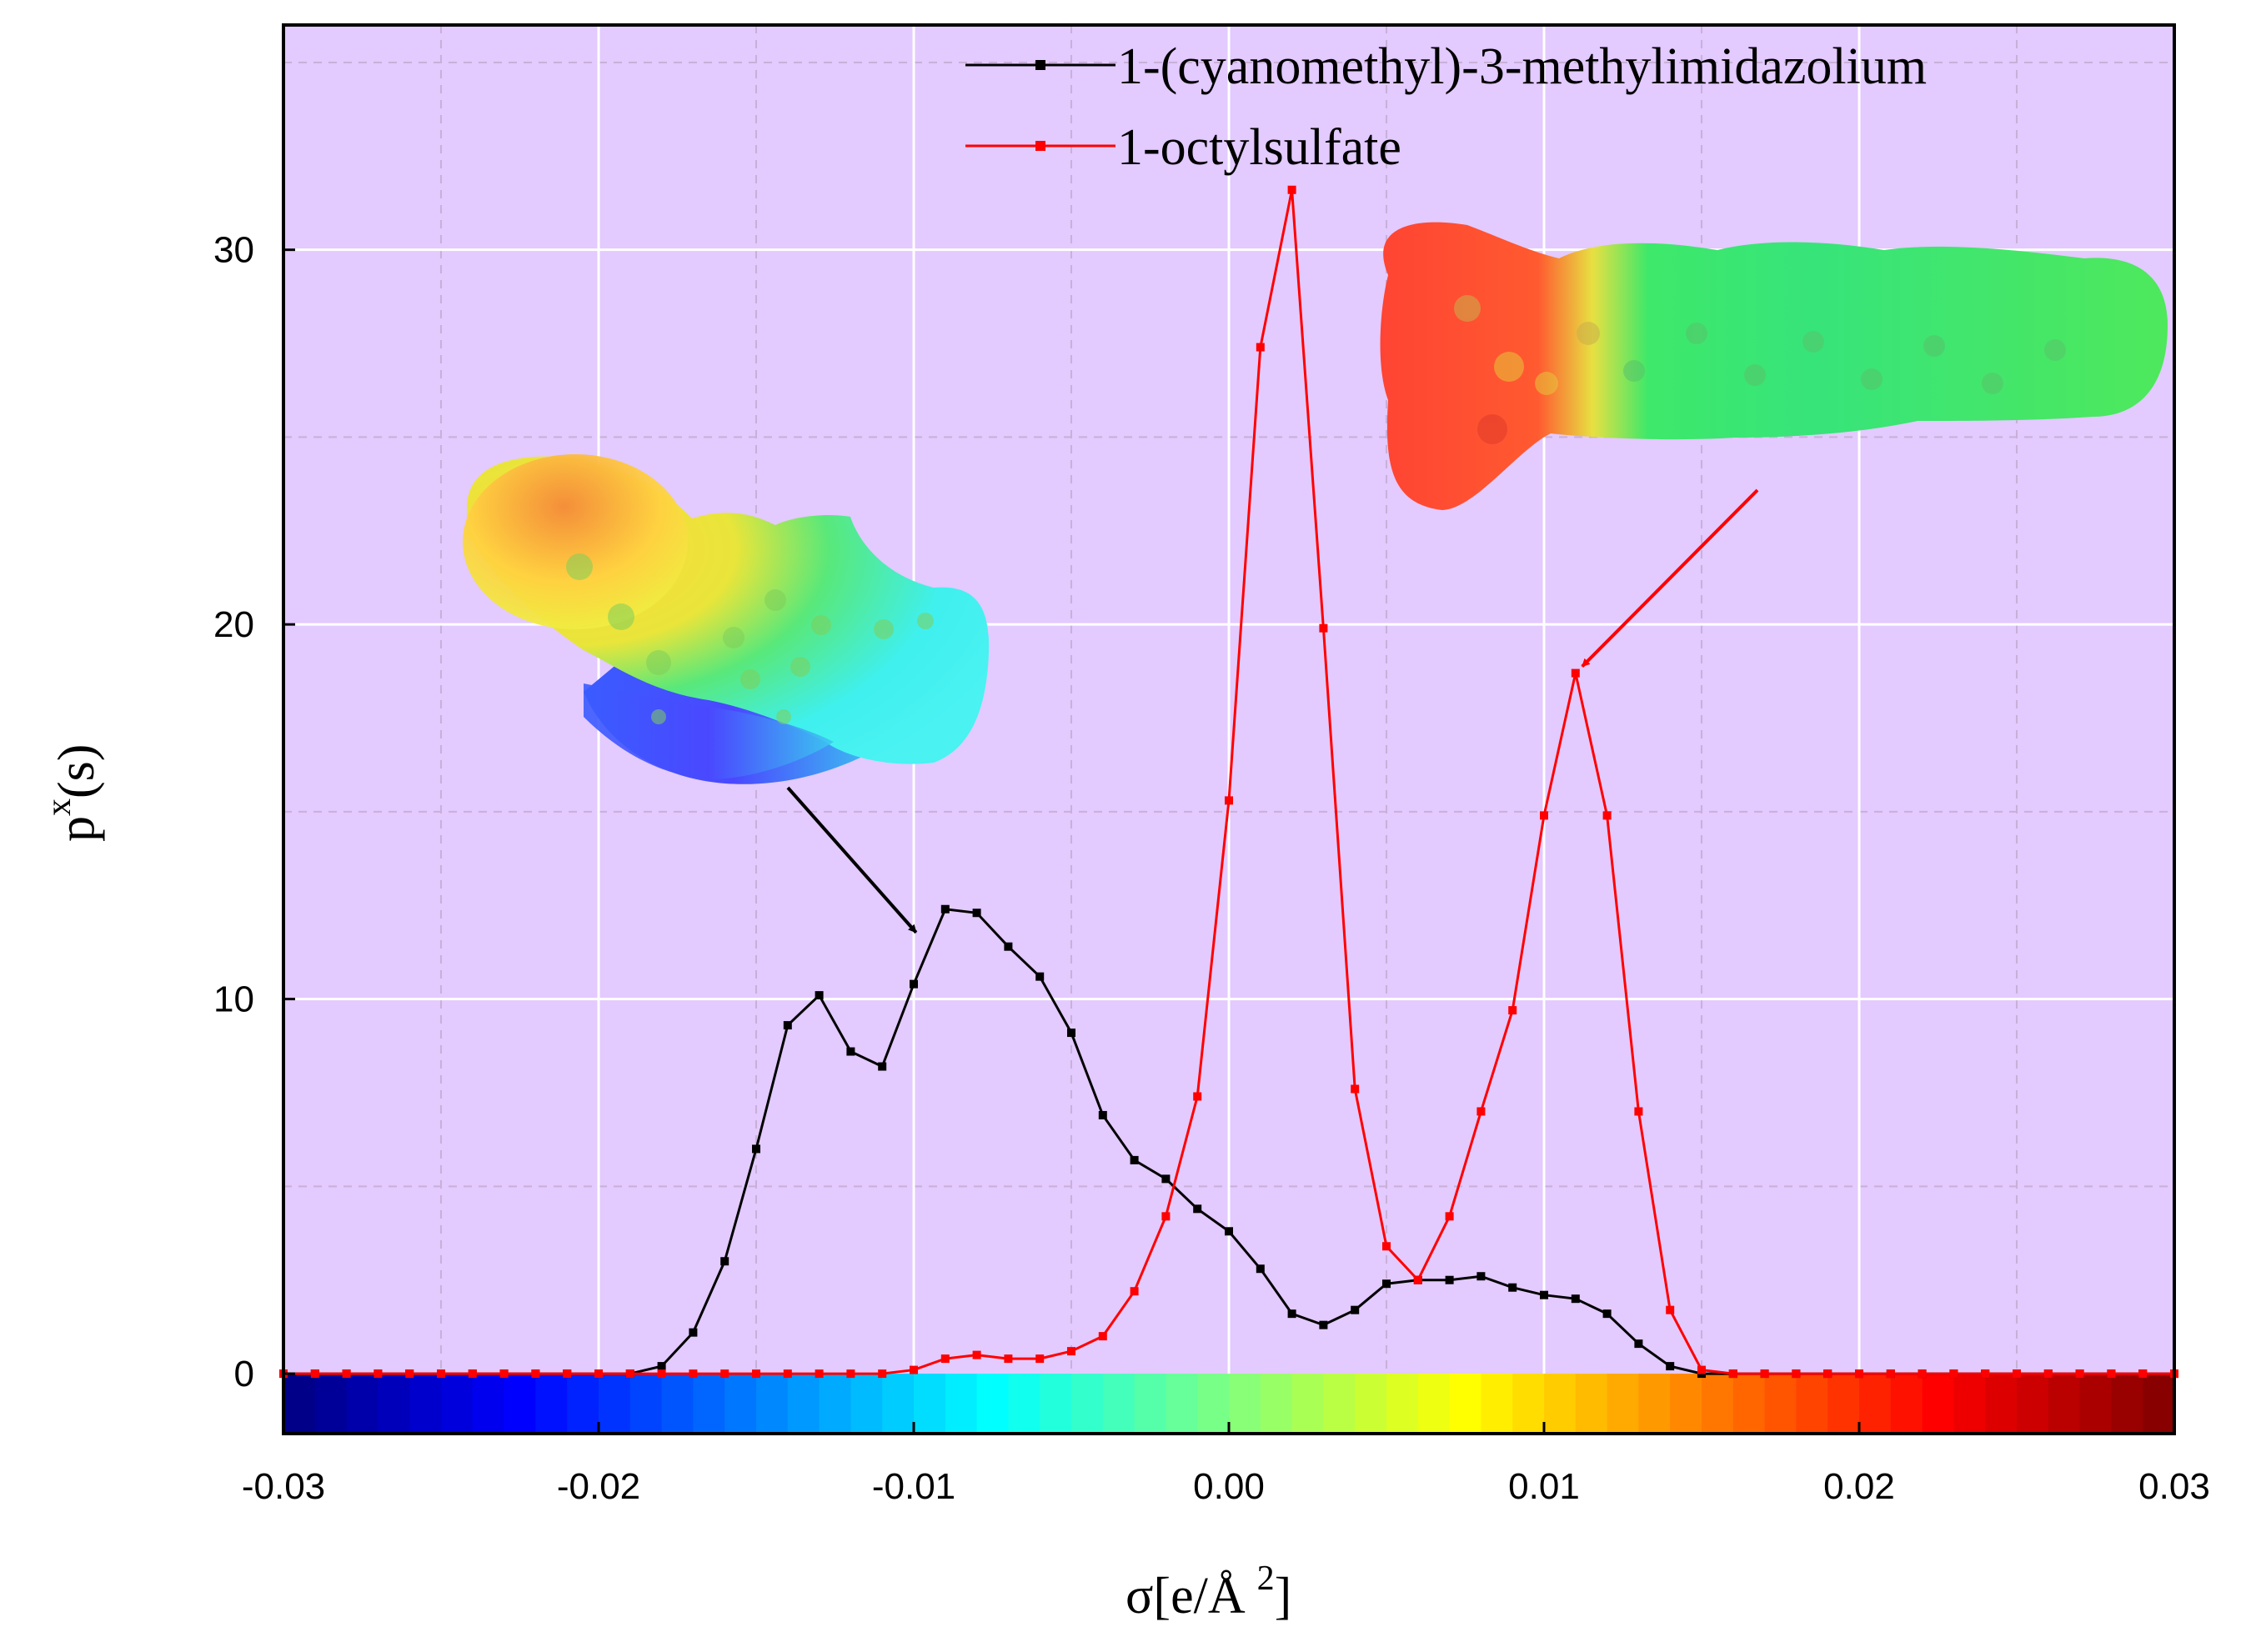  Describe the element at coordinates (1259, 147) in the screenshot. I see `legend-label-anion: 1-octylsulfate` at that location.